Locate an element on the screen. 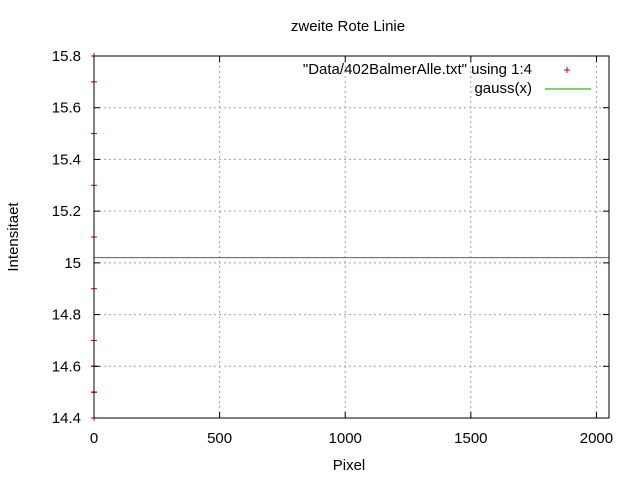  y-tick-label: 14.6 is located at coordinates (66, 366).